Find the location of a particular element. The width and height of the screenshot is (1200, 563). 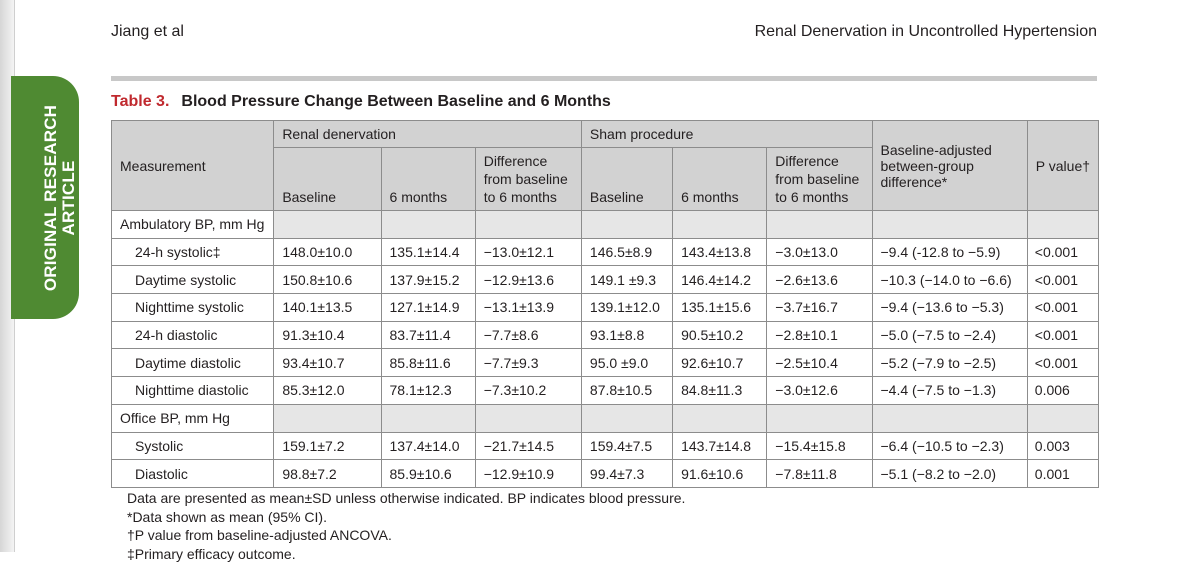

header-rule is located at coordinates (604, 78).